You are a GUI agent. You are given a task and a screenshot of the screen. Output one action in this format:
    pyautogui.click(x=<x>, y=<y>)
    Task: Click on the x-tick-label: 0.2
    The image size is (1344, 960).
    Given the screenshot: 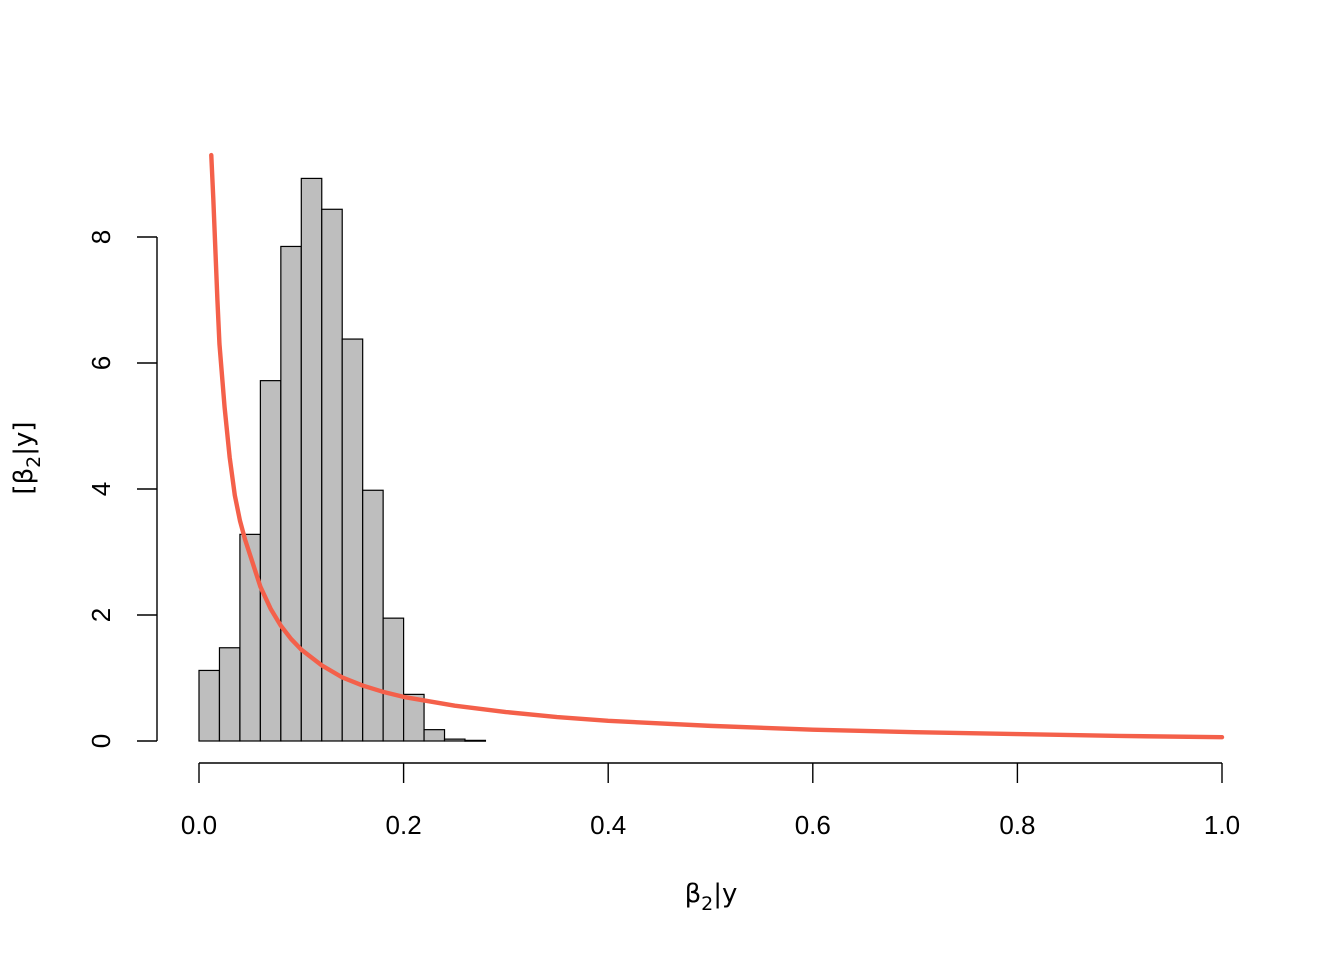 What is the action you would take?
    pyautogui.click(x=404, y=825)
    